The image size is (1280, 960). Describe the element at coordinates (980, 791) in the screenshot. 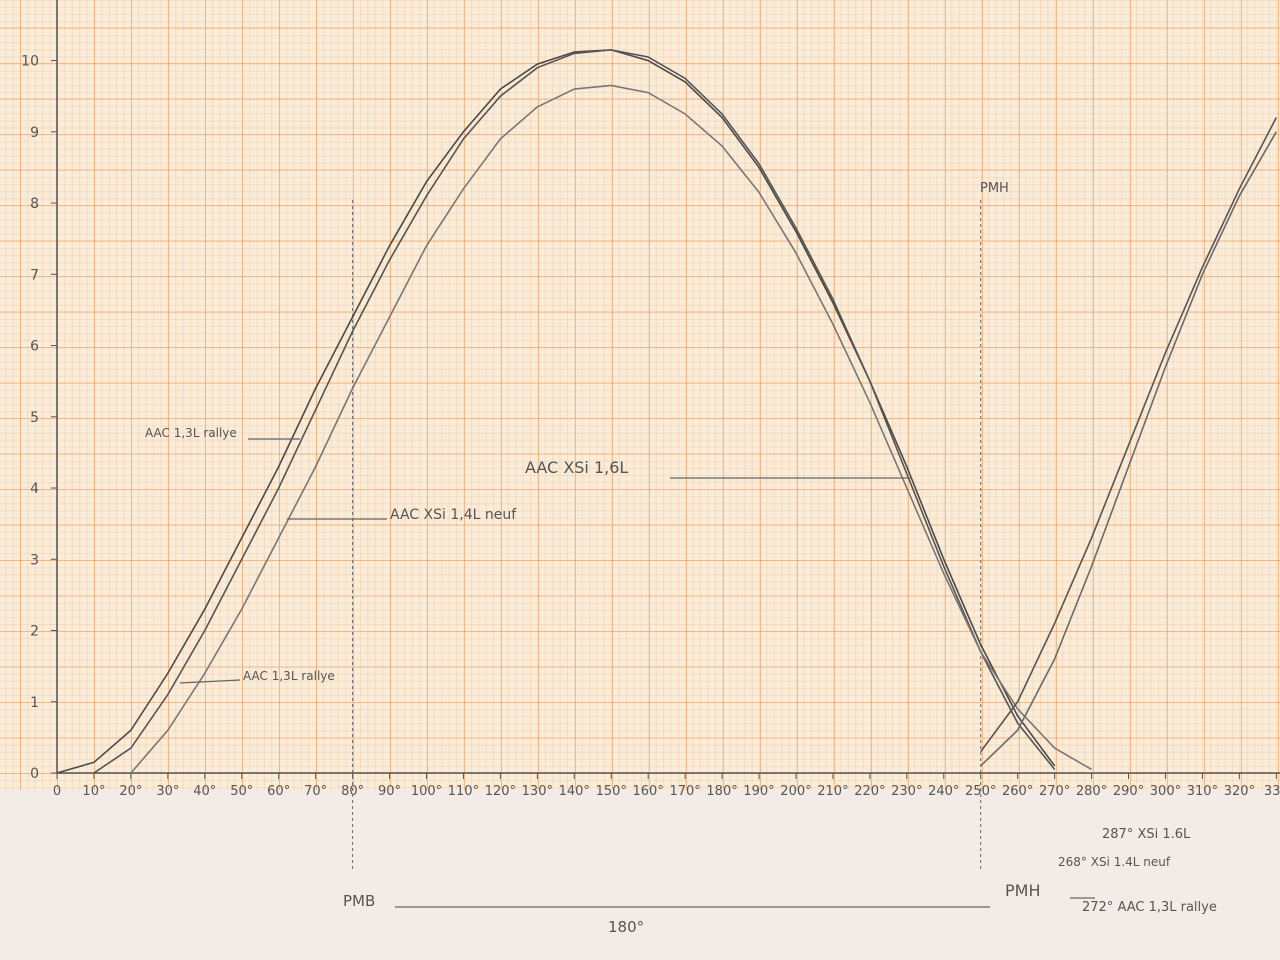

I see `x-tick-label: 250°` at that location.